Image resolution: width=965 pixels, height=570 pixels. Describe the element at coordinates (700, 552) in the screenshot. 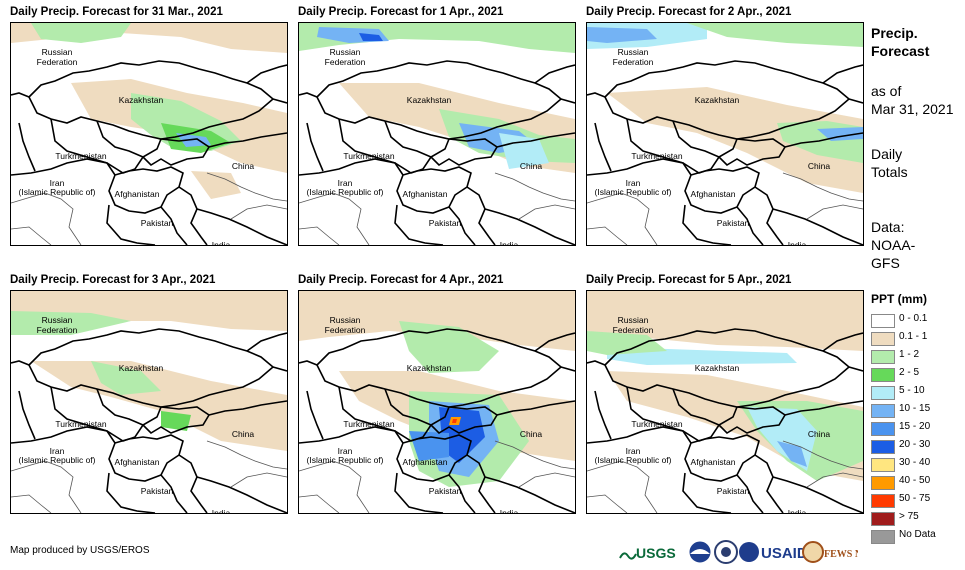

I see `noaa-logo-icon` at that location.